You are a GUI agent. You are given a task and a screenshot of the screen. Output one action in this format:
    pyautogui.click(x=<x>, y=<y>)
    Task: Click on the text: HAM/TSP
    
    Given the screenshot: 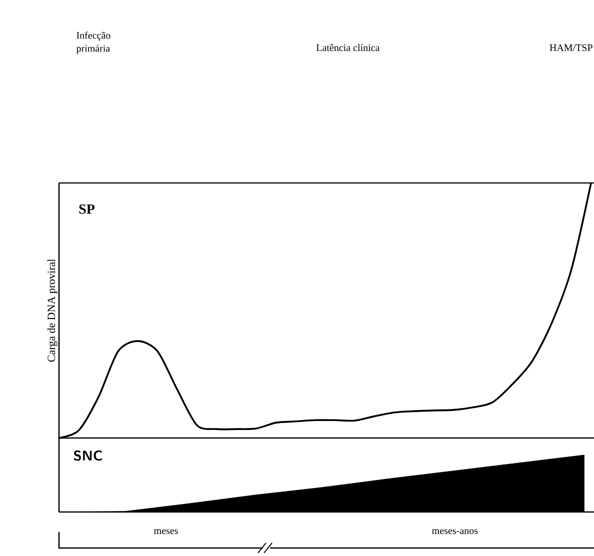 What is the action you would take?
    pyautogui.click(x=571, y=48)
    